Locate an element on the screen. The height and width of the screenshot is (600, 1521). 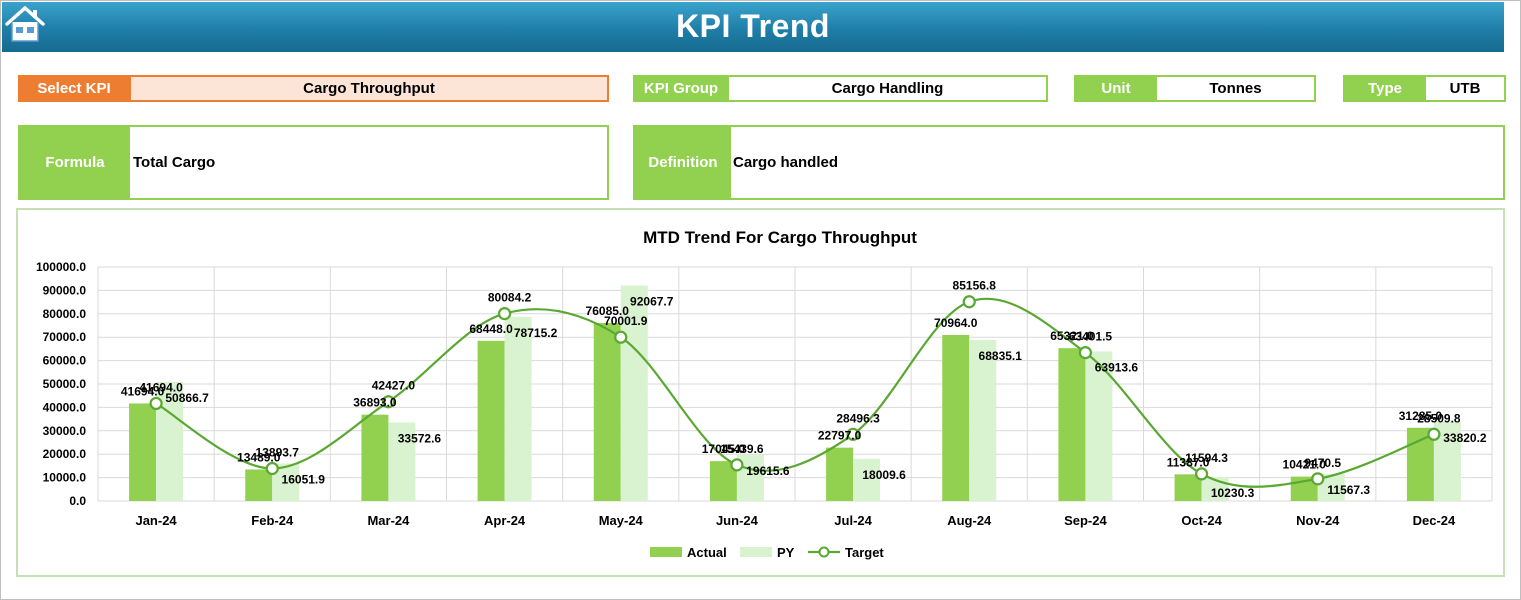
definition-label: Definition is located at coordinates (683, 162).